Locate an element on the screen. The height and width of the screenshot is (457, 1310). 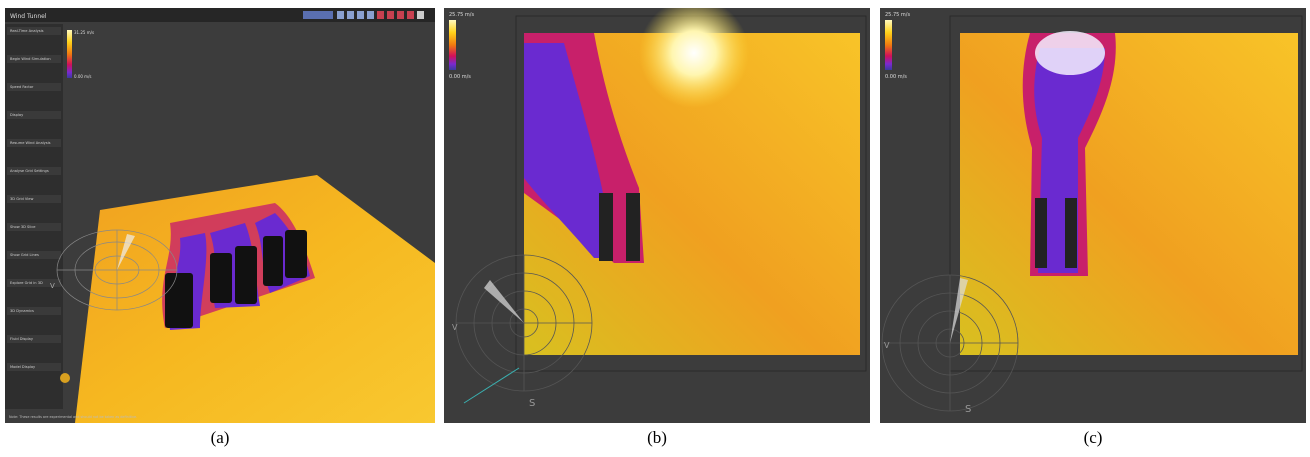
sidebar-item: Display is located at coordinates (17, 115).